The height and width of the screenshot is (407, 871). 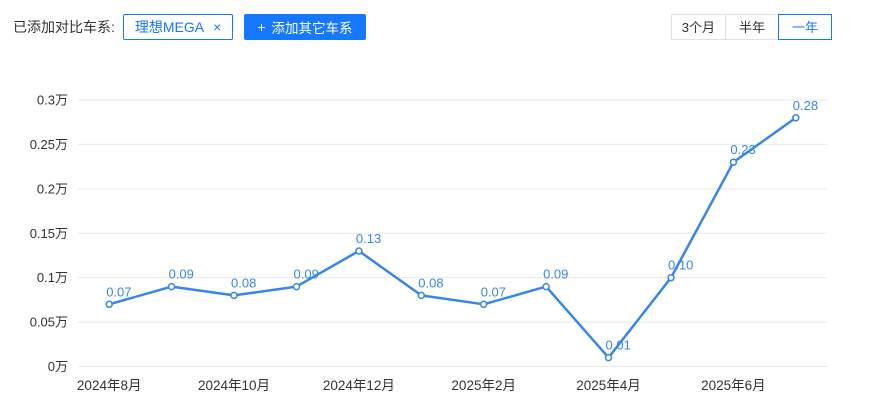 What do you see at coordinates (733, 385) in the screenshot?
I see `x-axis-tick-label: 2025年6月` at bounding box center [733, 385].